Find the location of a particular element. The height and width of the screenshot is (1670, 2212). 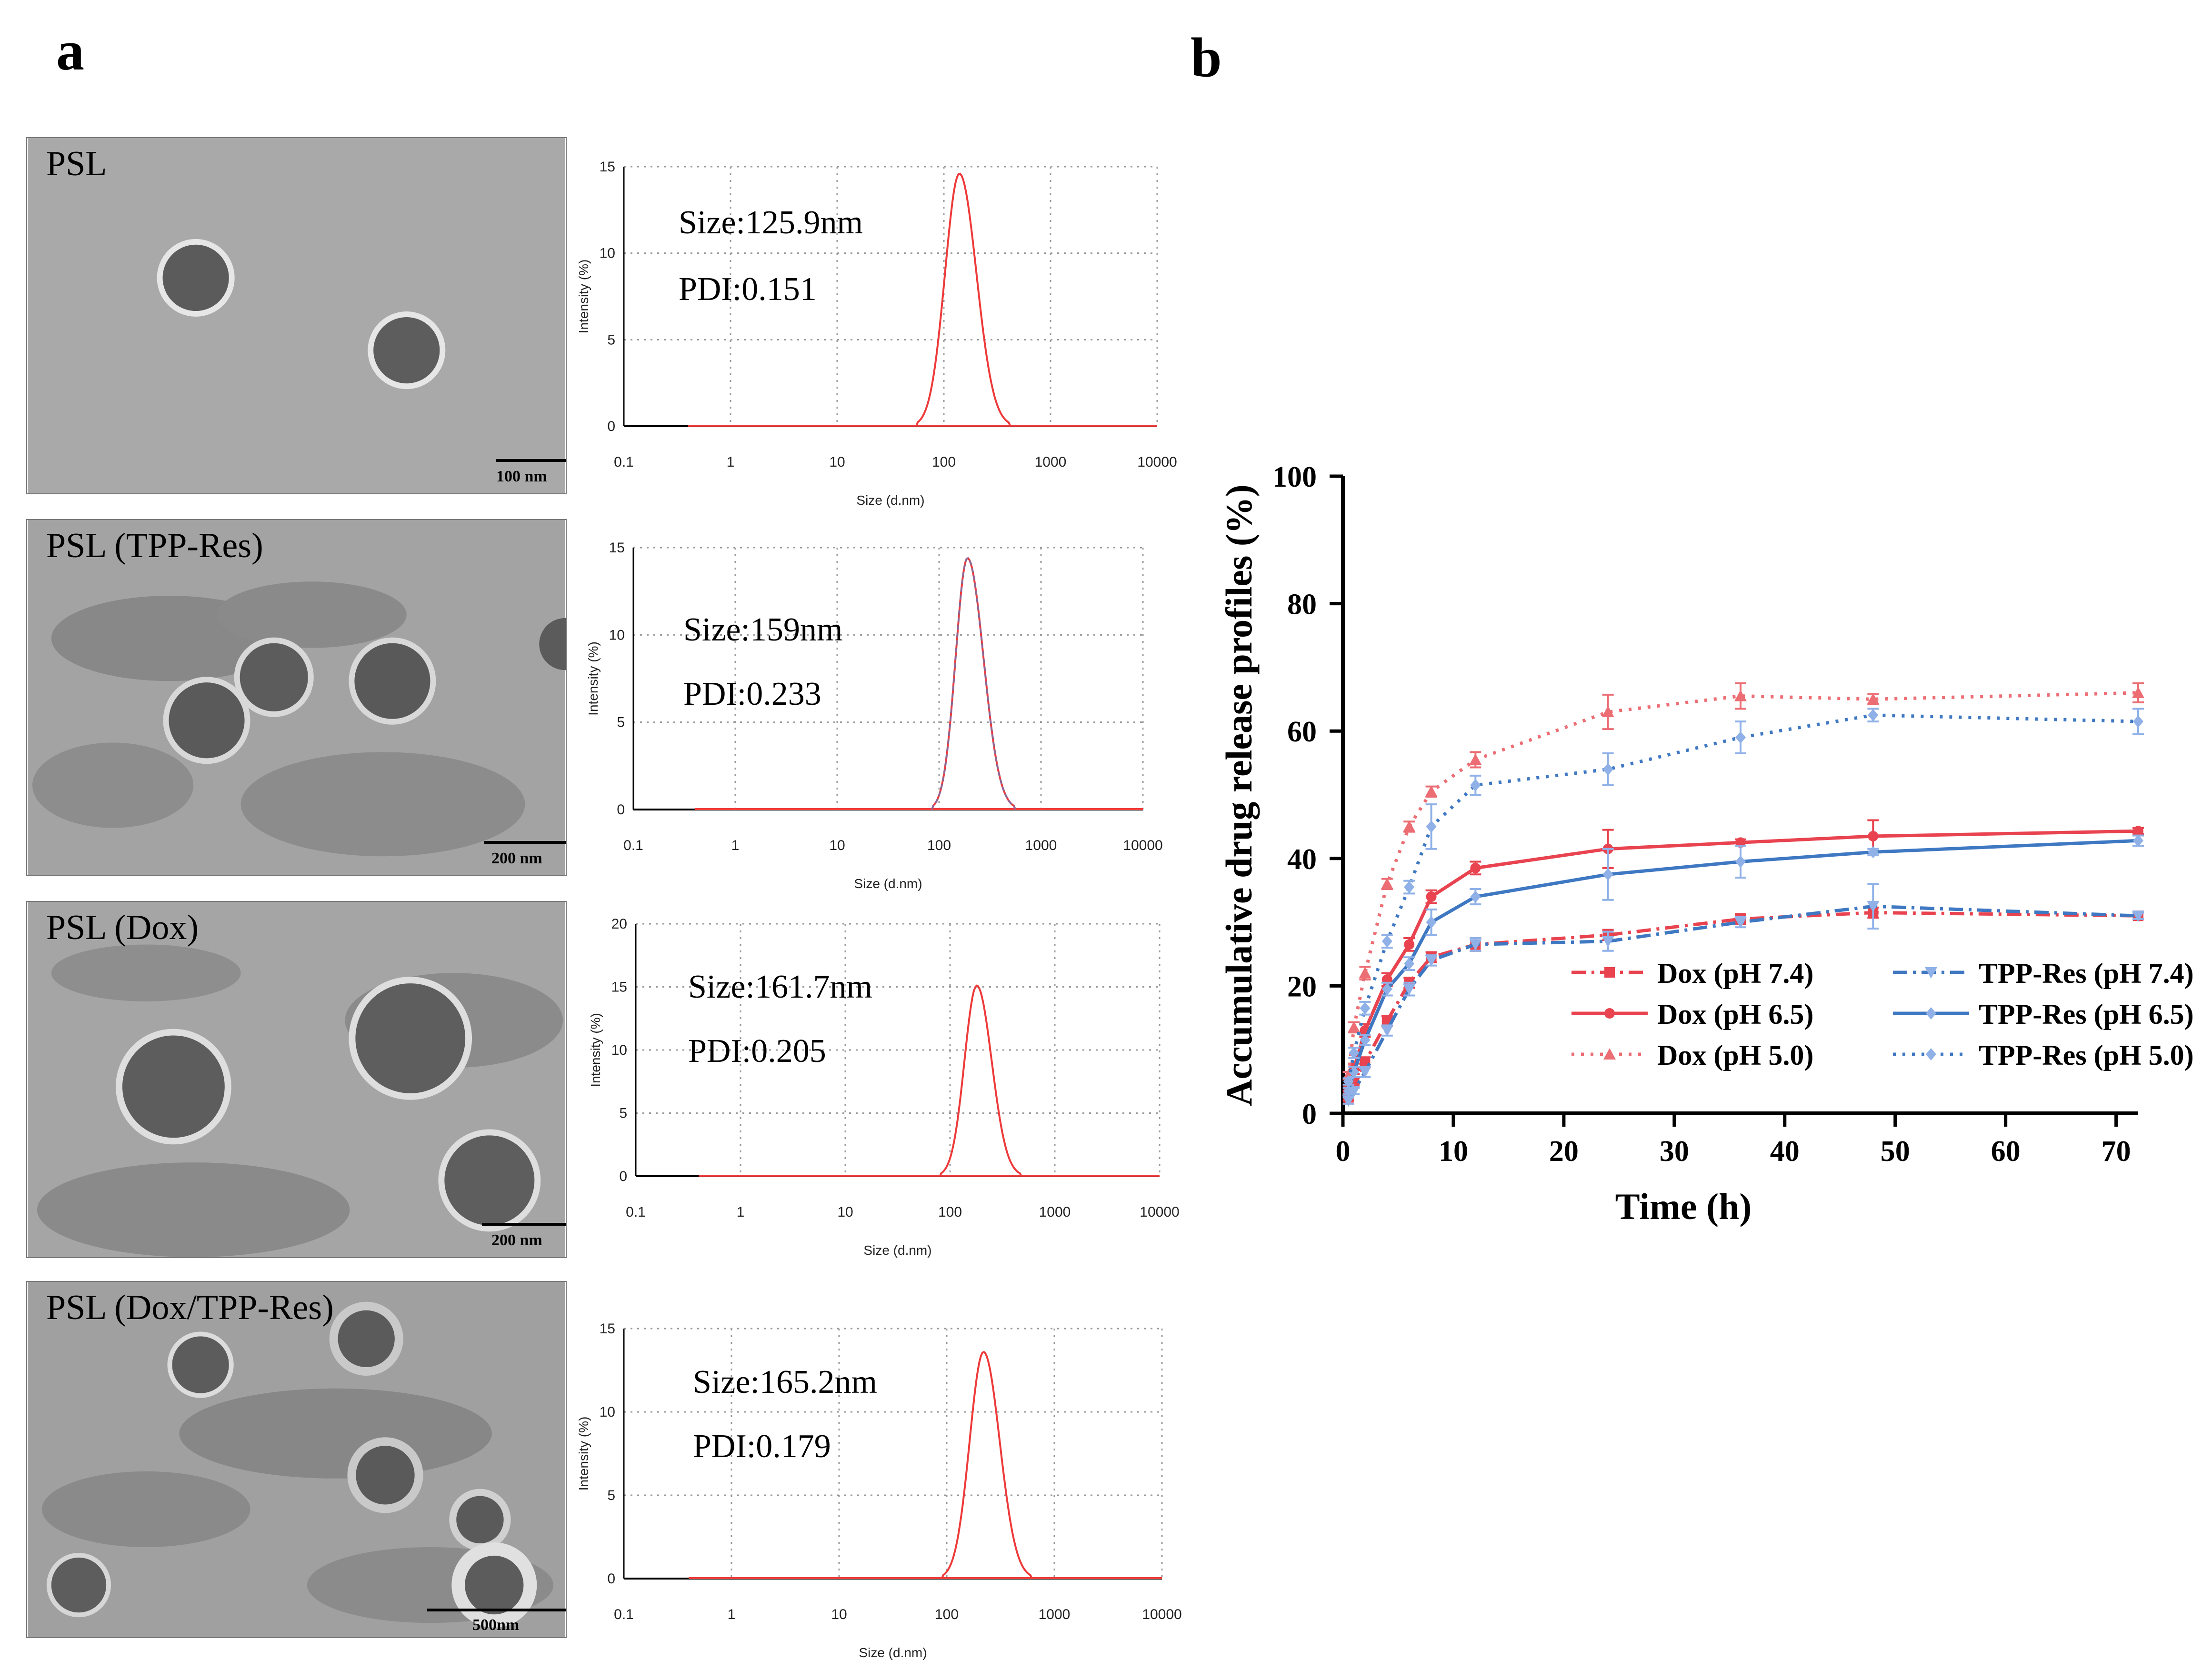

panel-a-label: a is located at coordinates (70, 51).